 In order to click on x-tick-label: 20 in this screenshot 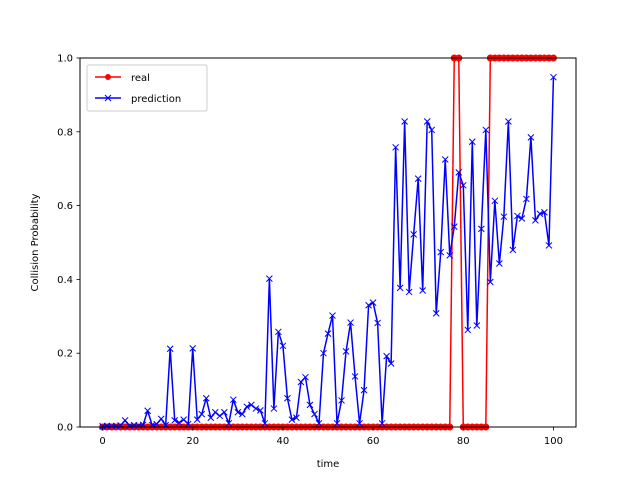, I will do `click(192, 441)`.